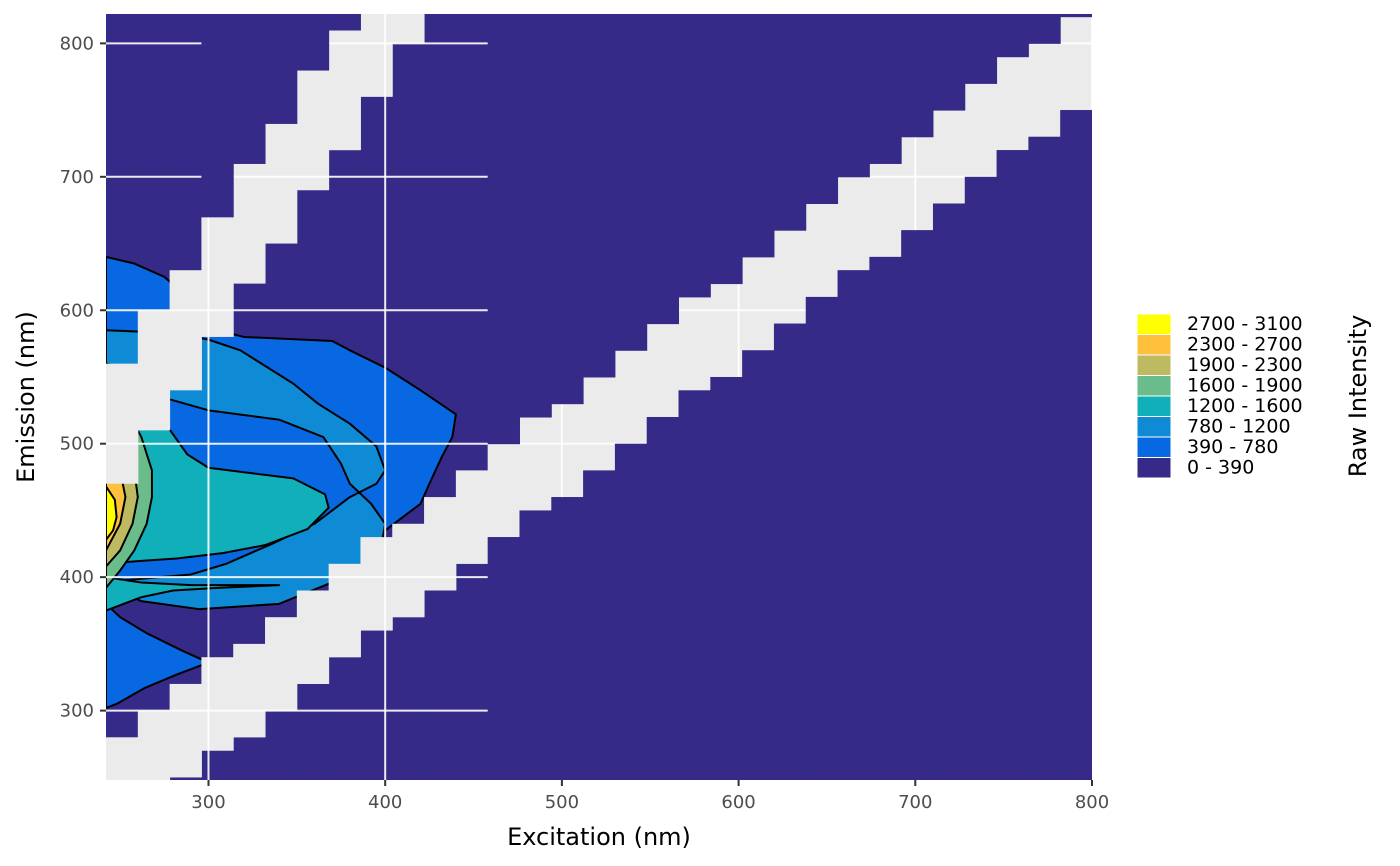  I want to click on legend-title: Raw Intensity, so click(1358, 396).